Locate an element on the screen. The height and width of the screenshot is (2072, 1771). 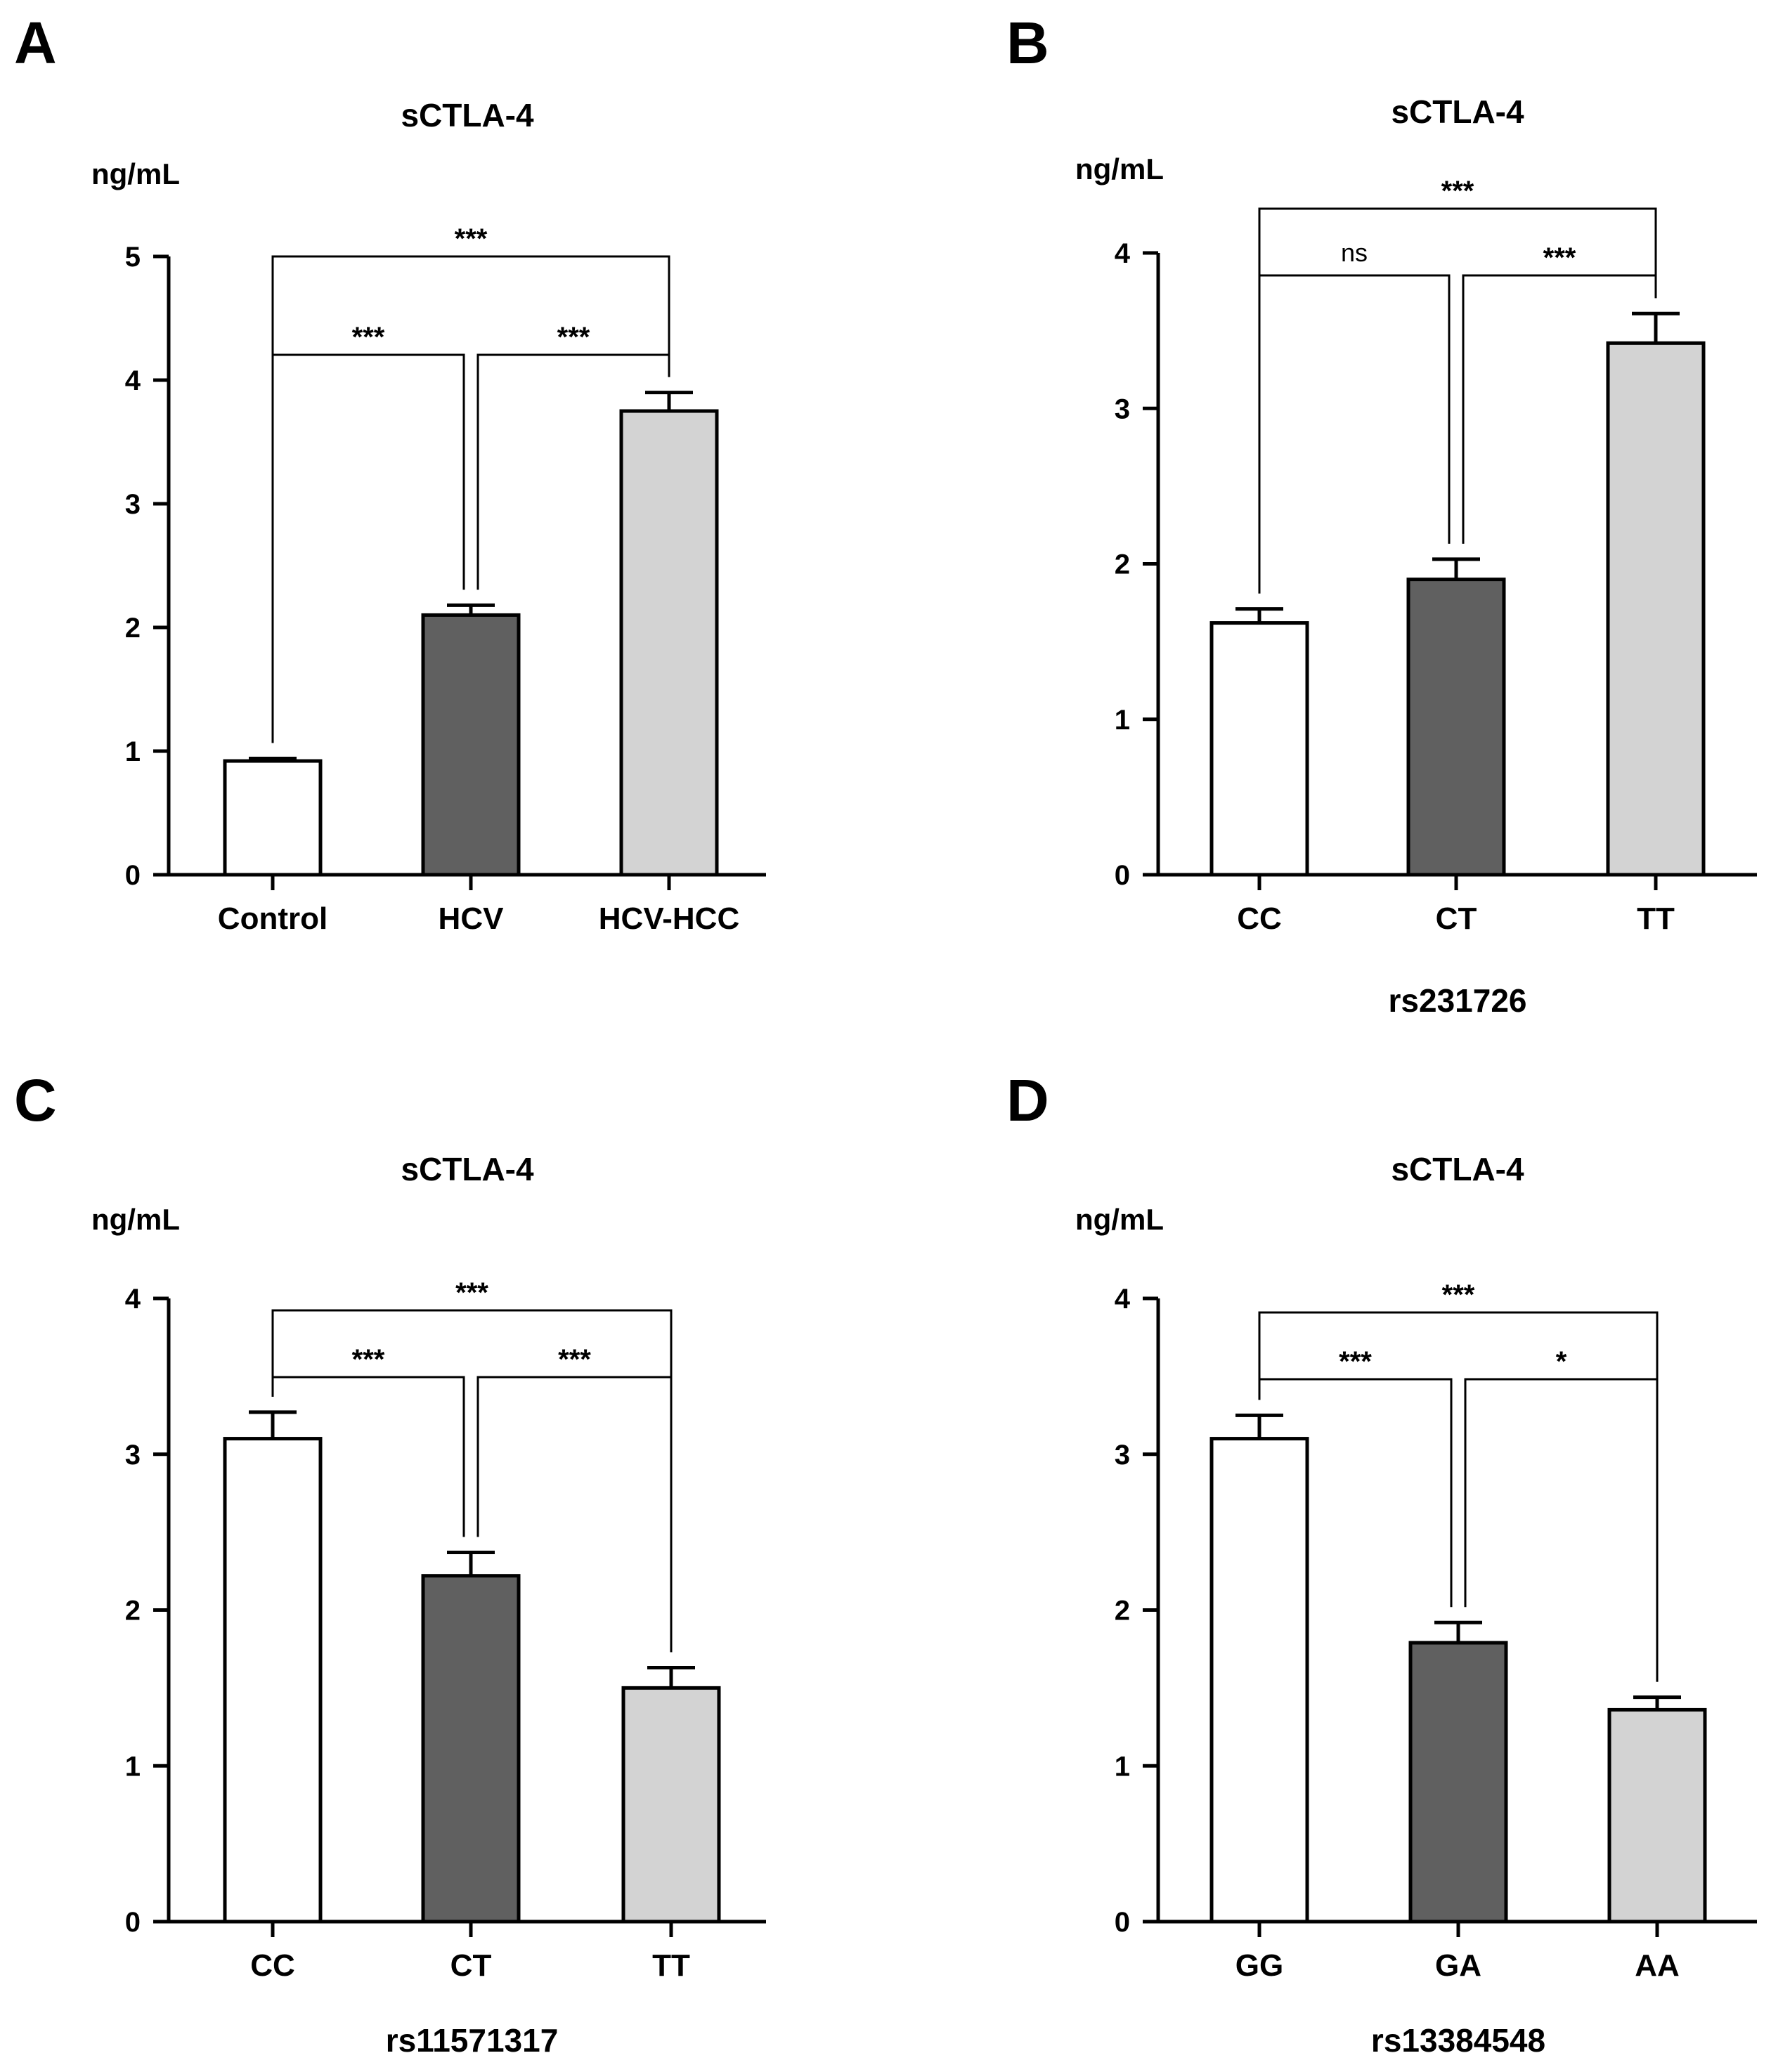
x-tick-label: HCV is located at coordinates (472, 918).